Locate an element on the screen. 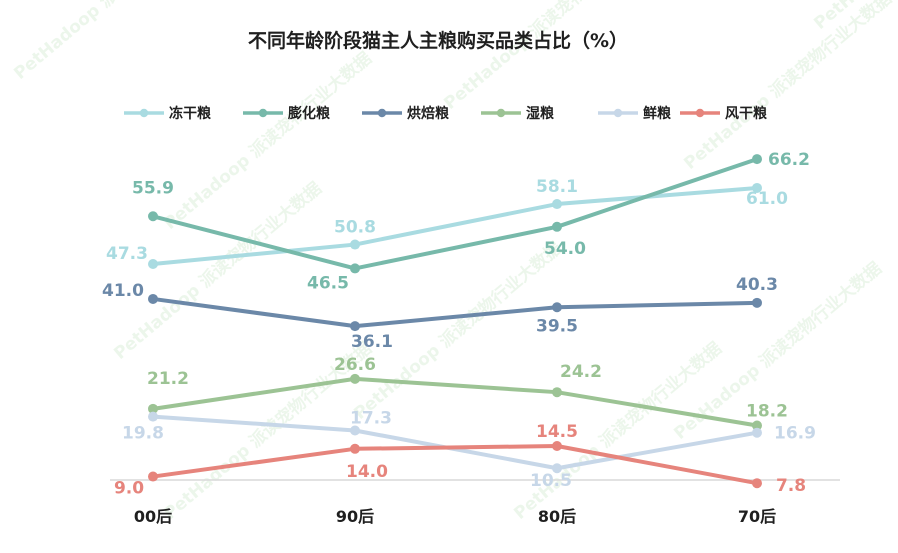 This screenshot has width=898, height=553. data-point-s2-p0 is located at coordinates (153, 298).